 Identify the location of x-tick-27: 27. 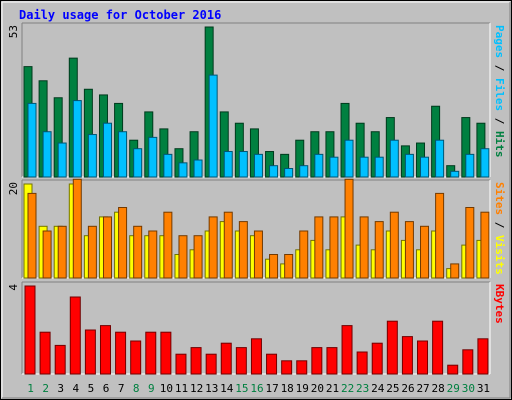
(422, 388).